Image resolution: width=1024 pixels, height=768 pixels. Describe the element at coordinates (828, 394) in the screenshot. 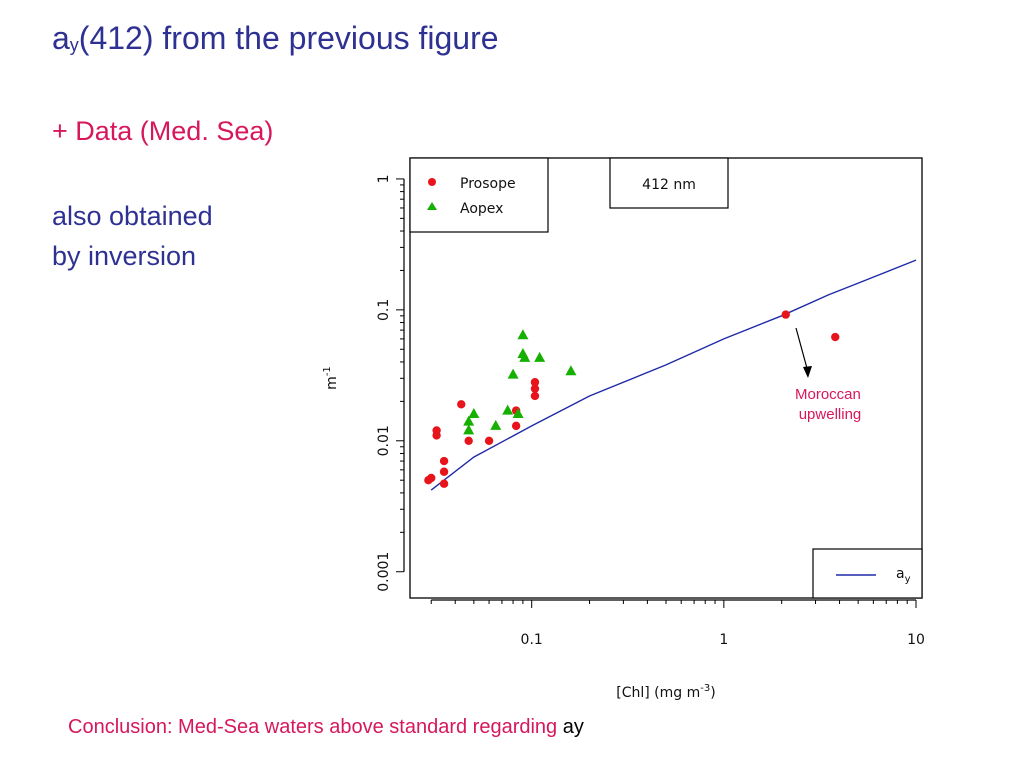

I see `annotation-line-1: Moroccan` at that location.